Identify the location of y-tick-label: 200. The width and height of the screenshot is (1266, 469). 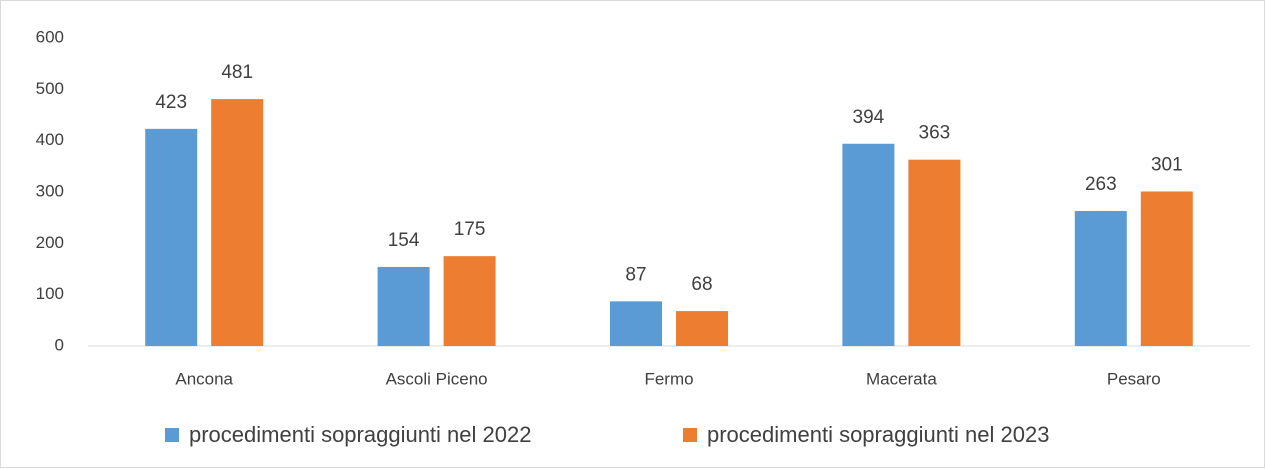
(50, 242).